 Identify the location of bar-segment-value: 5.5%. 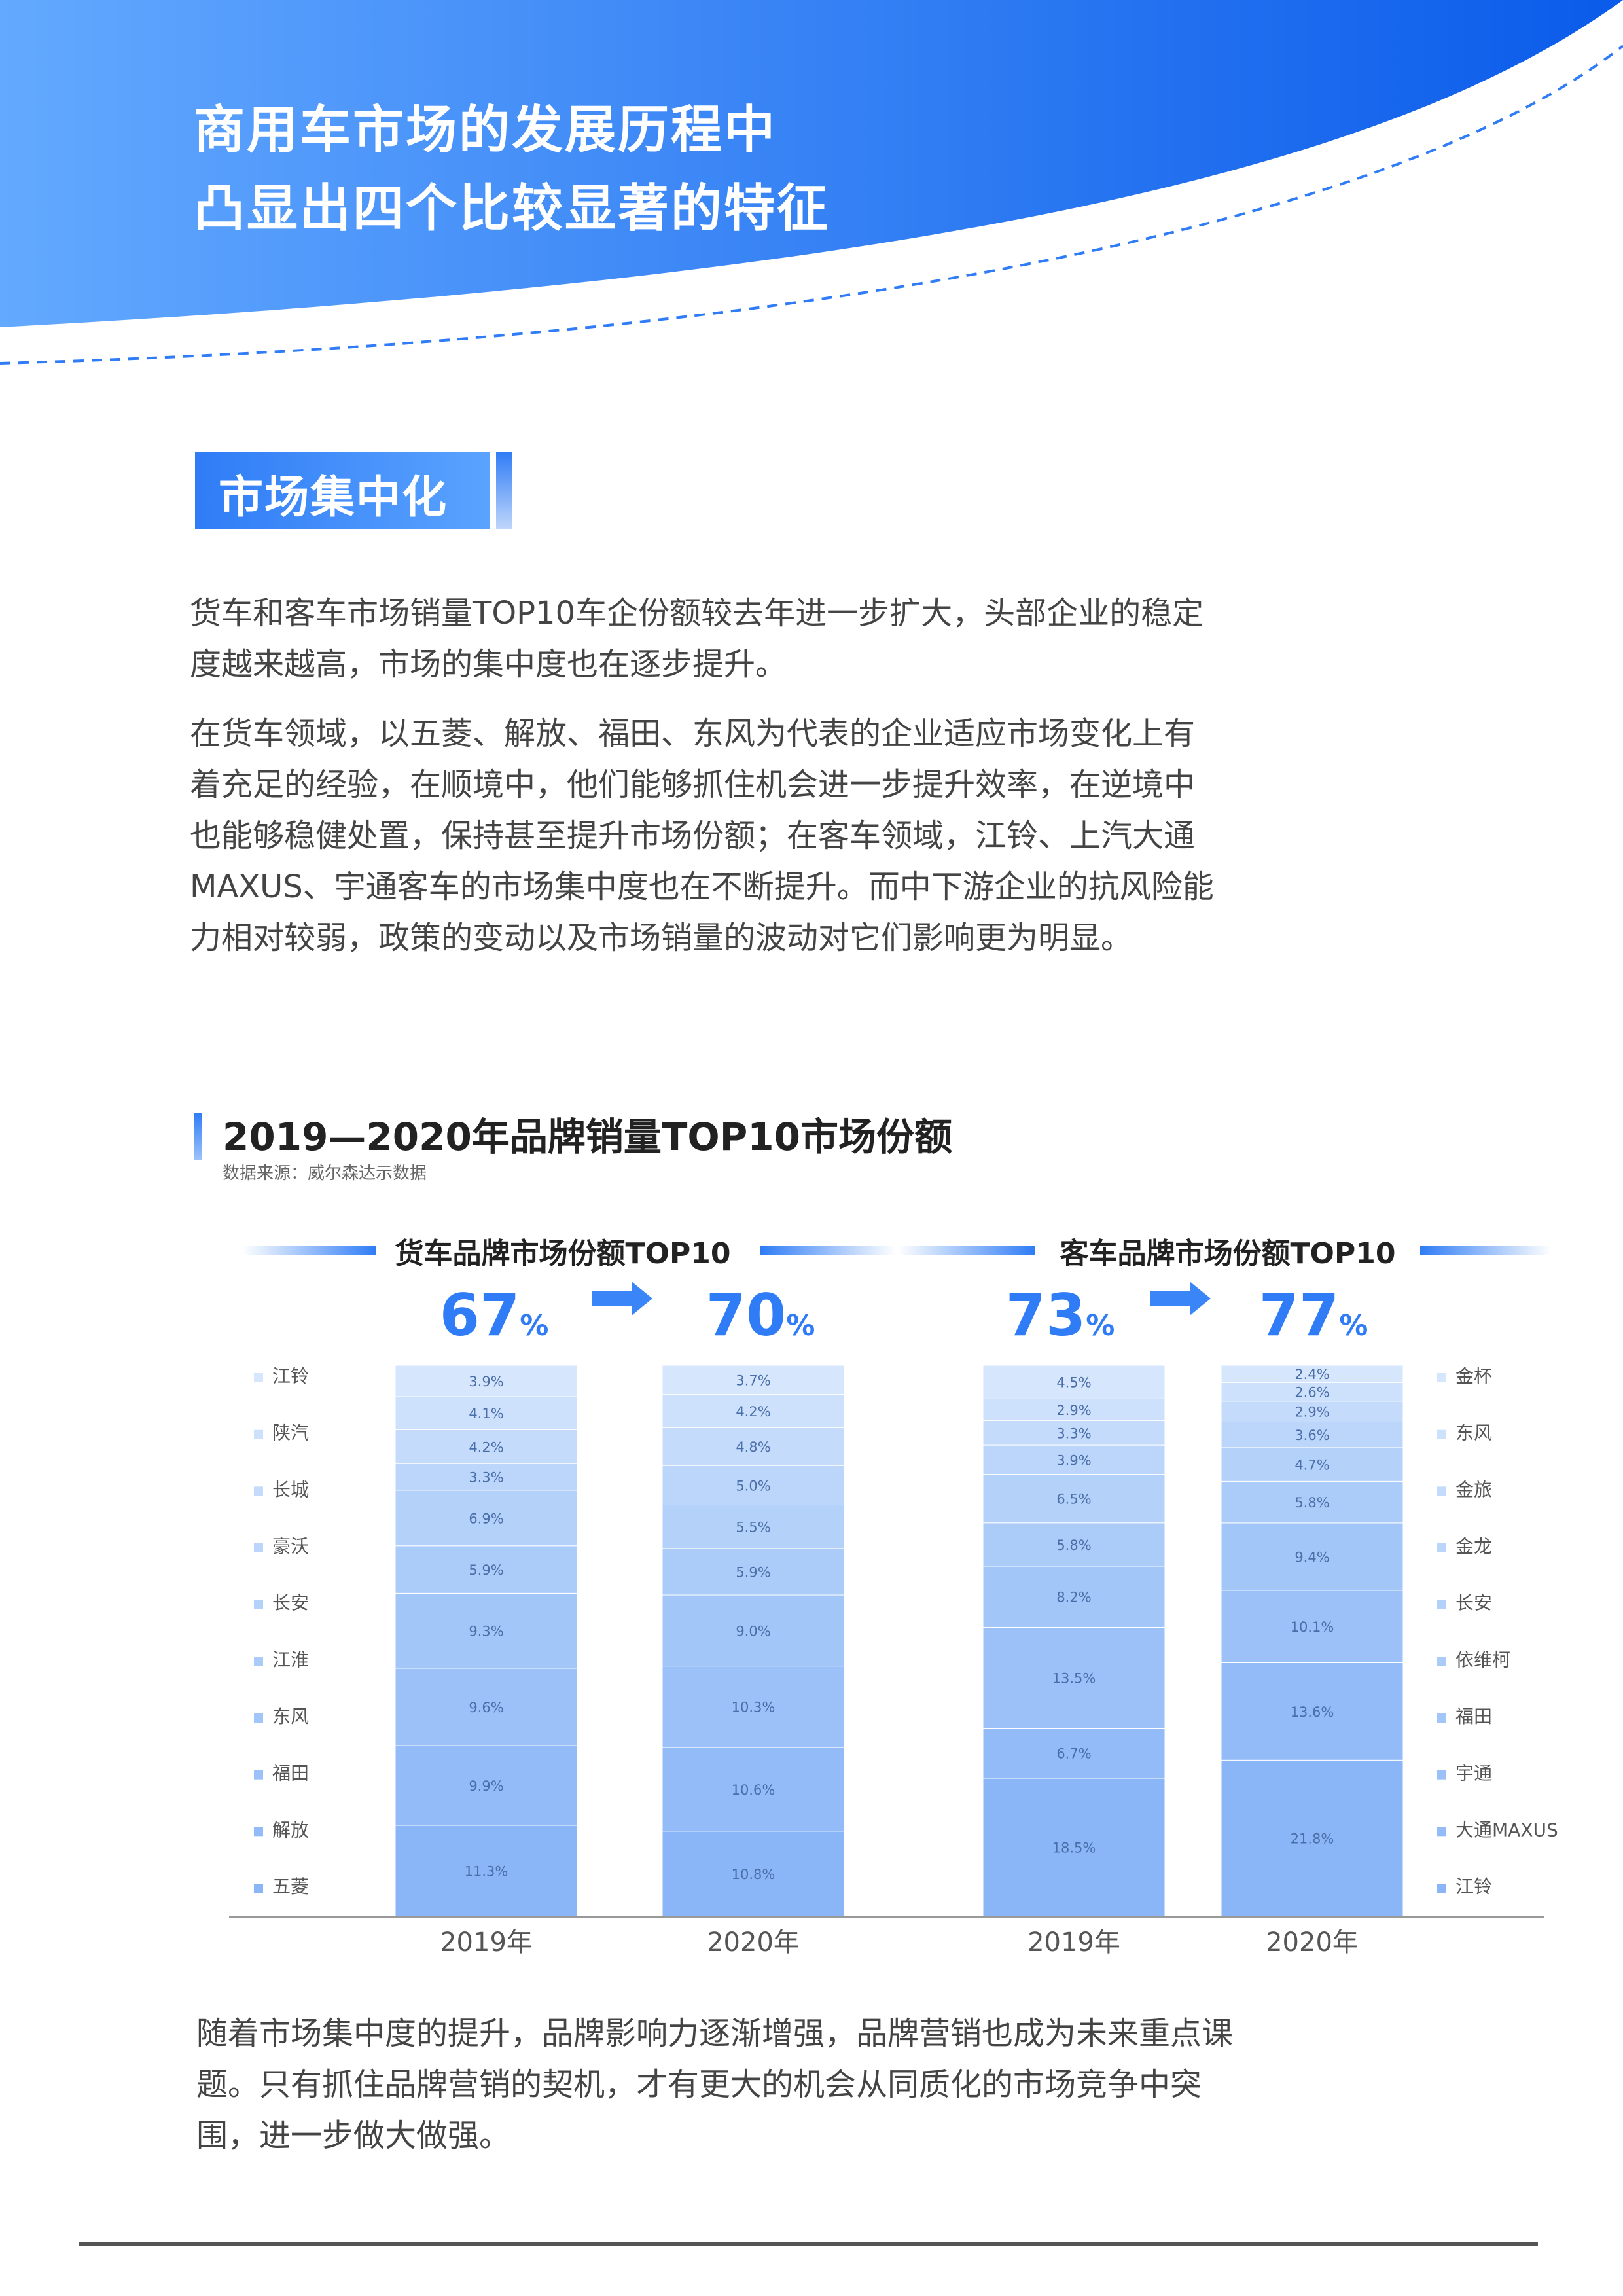
(753, 1527).